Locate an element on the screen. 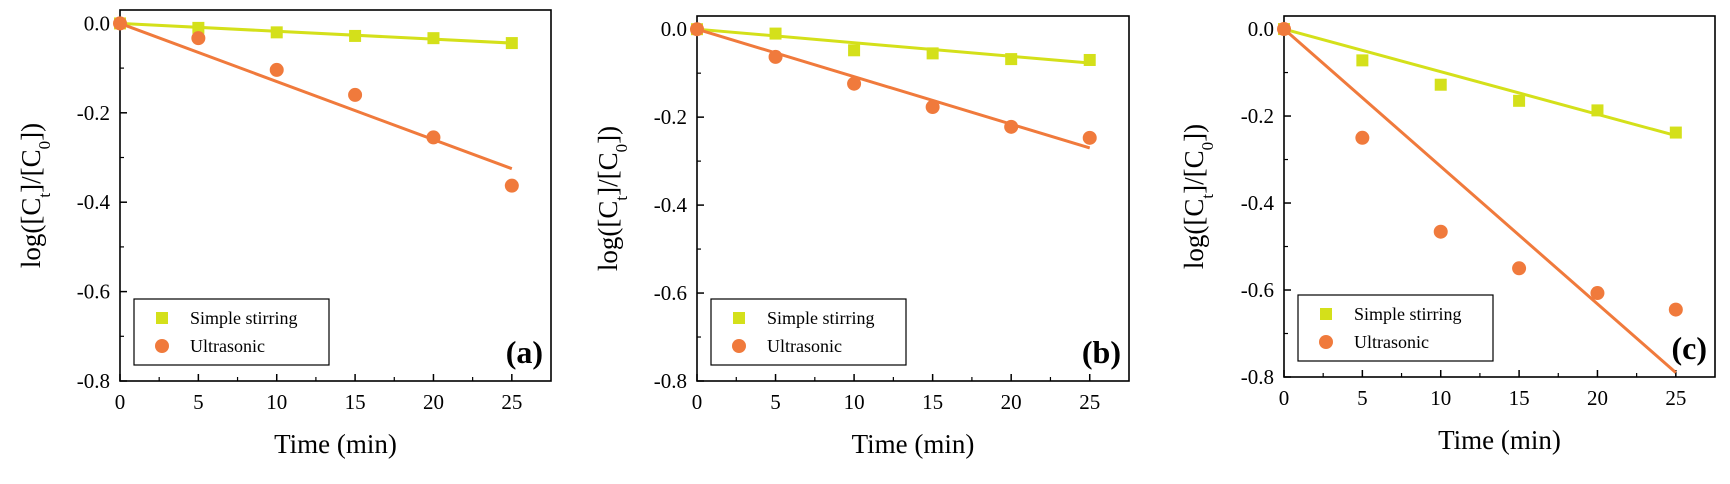 This screenshot has width=1730, height=484. panel-label: (b) is located at coordinates (1101, 352).